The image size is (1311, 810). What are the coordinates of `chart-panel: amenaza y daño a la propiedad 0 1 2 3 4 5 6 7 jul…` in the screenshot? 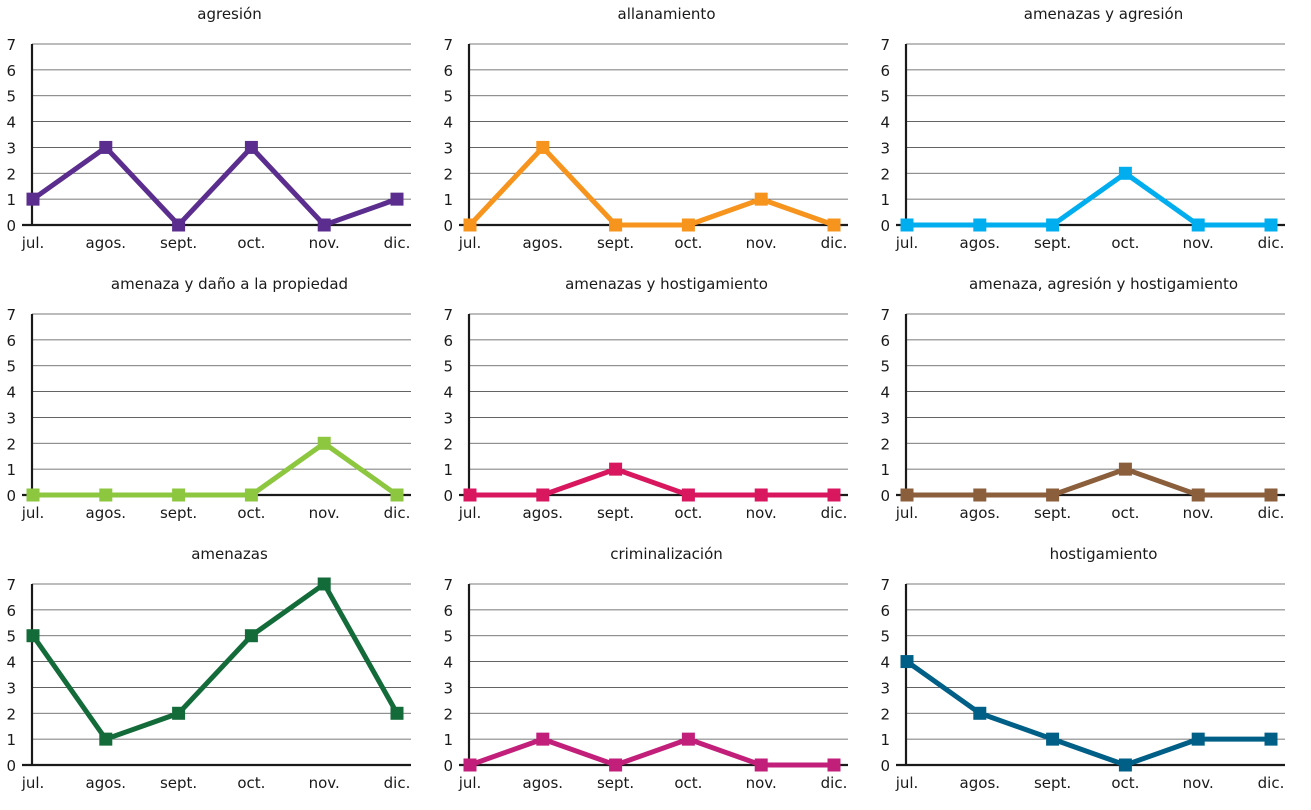 It's located at (218, 405).